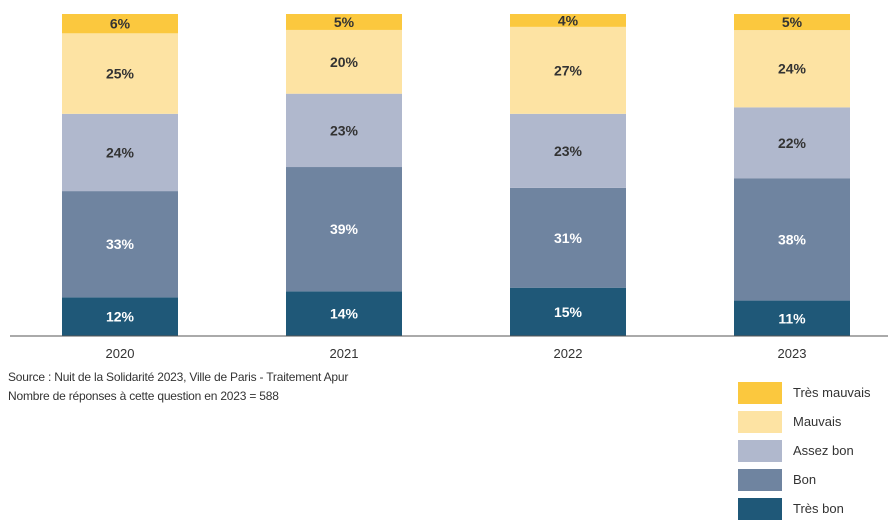 The height and width of the screenshot is (523, 888). I want to click on bar-segment-2023-tr-s-bon, so click(792, 318).